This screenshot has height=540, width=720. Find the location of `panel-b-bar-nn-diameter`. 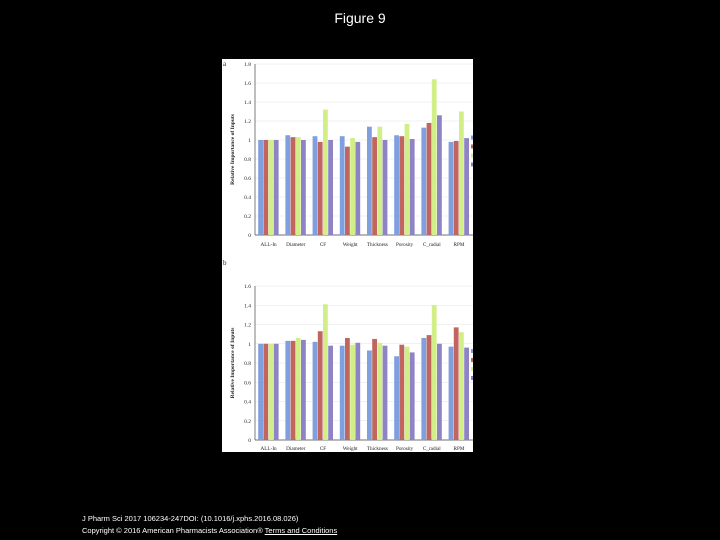

panel-b-bar-nn-diameter is located at coordinates (288, 390).